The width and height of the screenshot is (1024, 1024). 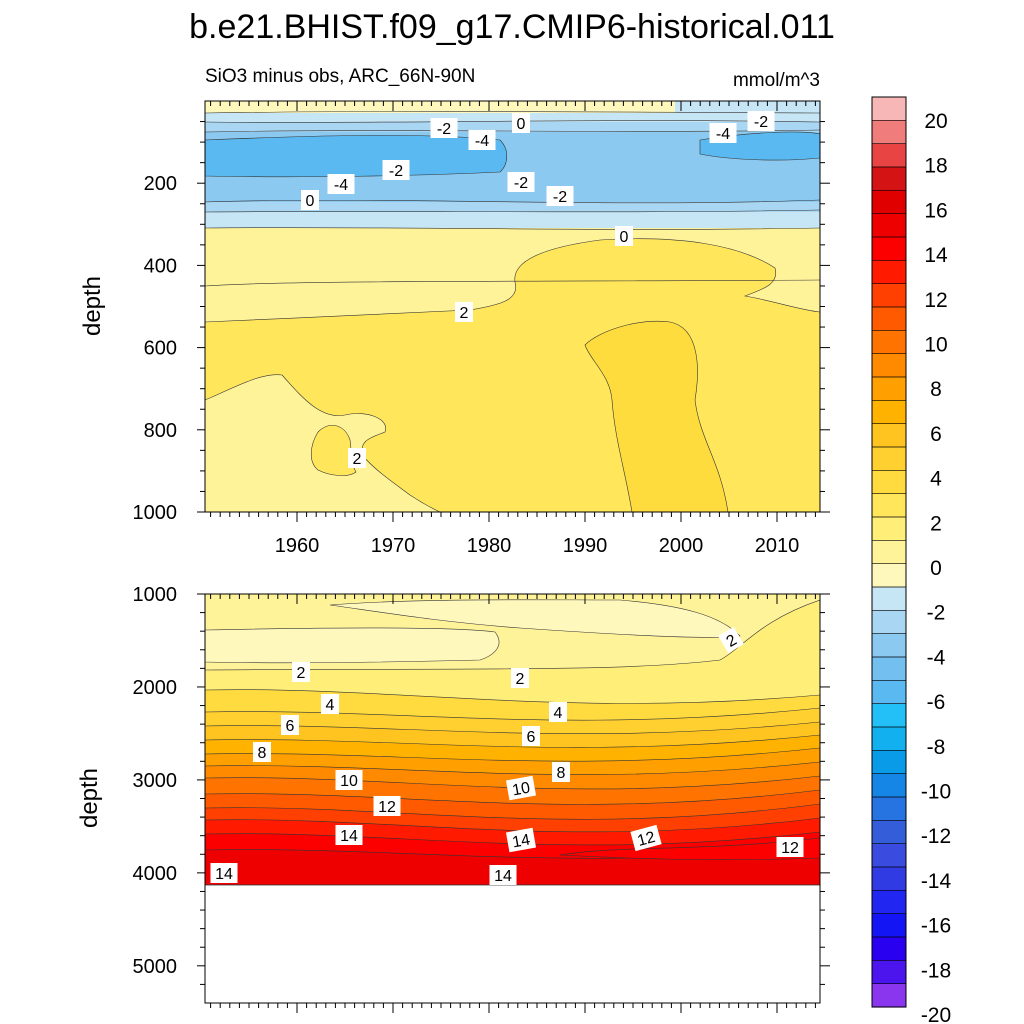 I want to click on contour-label: 6, so click(x=531, y=736).